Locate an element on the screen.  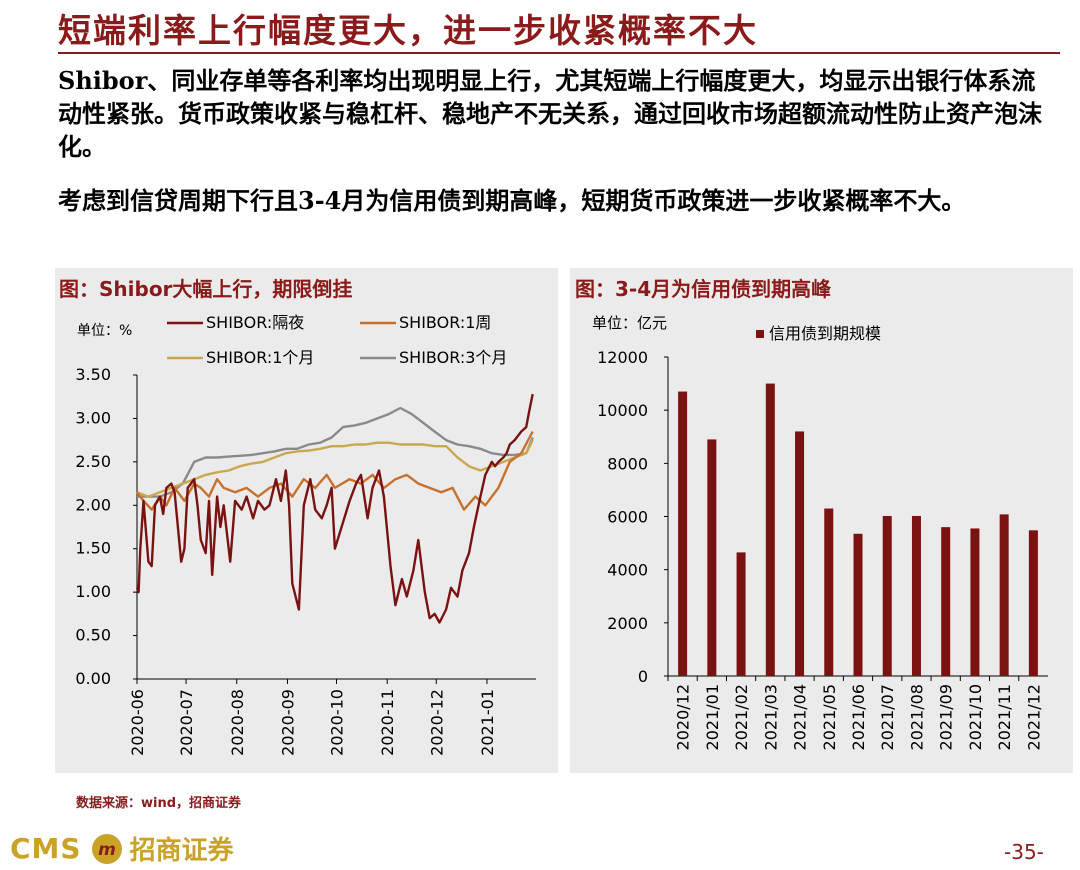
y-tick-label: 1.00 is located at coordinates (93, 591).